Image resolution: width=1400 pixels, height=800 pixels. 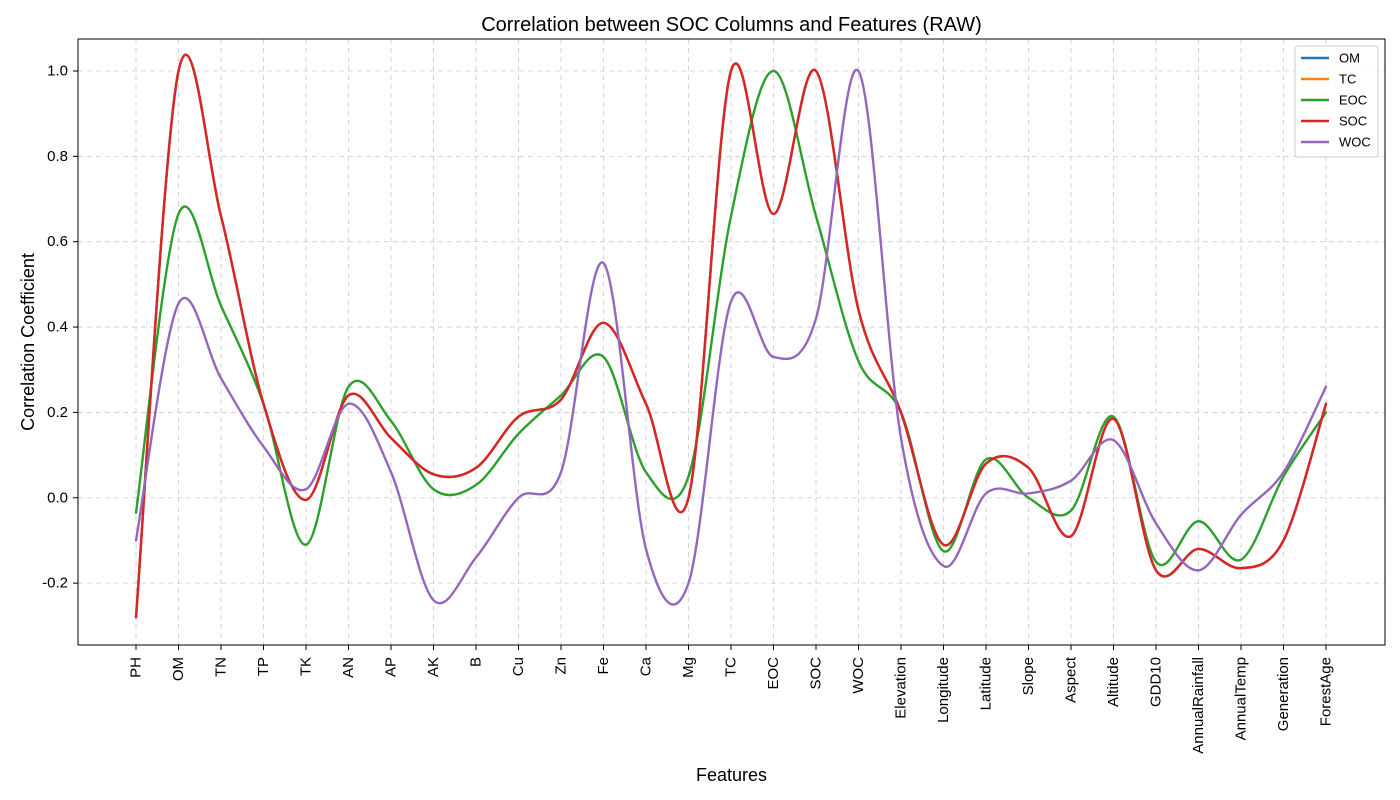 I want to click on y-axis-title: Correlation Coefficient, so click(x=28, y=342).